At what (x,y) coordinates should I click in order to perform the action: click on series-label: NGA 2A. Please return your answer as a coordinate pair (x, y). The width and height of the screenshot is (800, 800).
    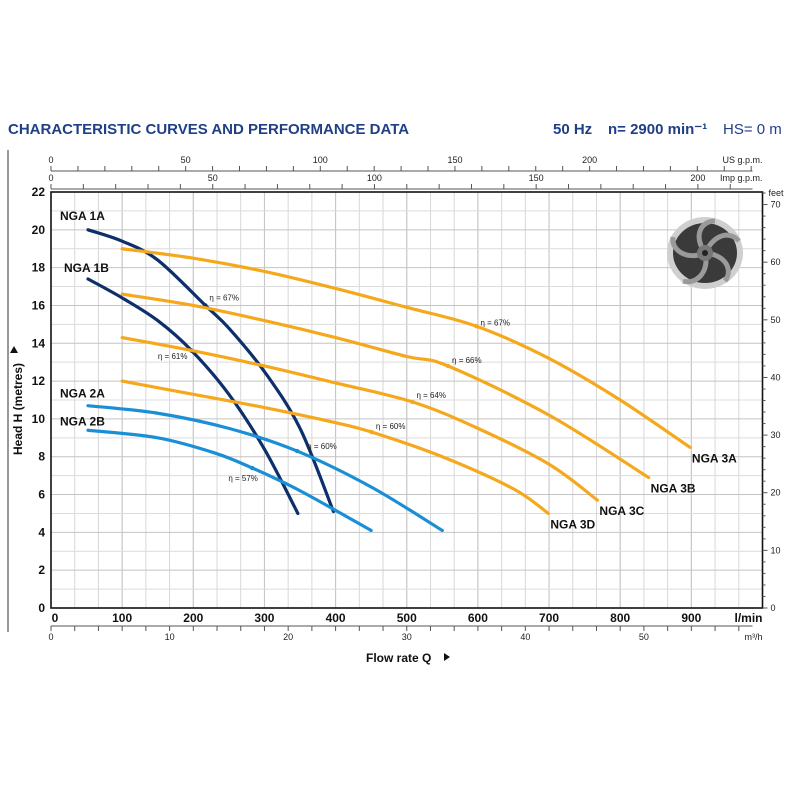
    Looking at the image, I should click on (82, 394).